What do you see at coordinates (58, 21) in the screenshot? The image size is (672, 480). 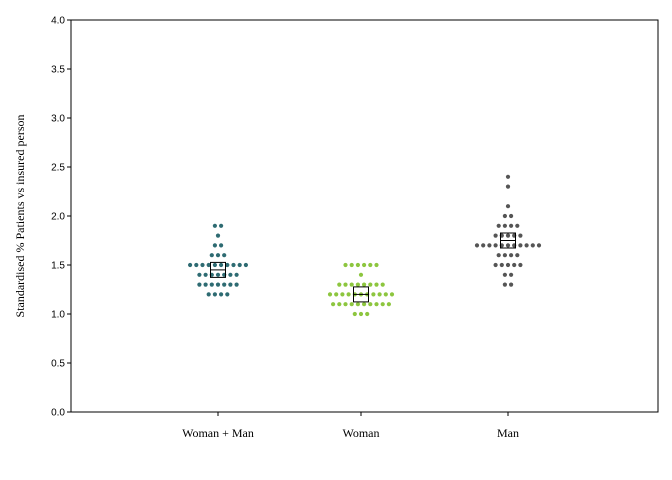 I see `y-tick-label: 4.0` at bounding box center [58, 21].